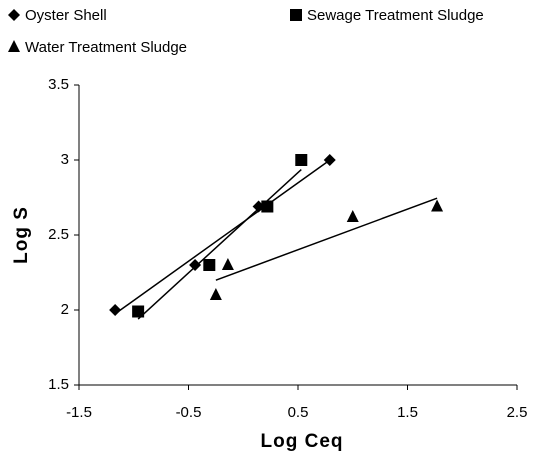  What do you see at coordinates (58, 234) in the screenshot?
I see `y-tick-label: 2.5` at bounding box center [58, 234].